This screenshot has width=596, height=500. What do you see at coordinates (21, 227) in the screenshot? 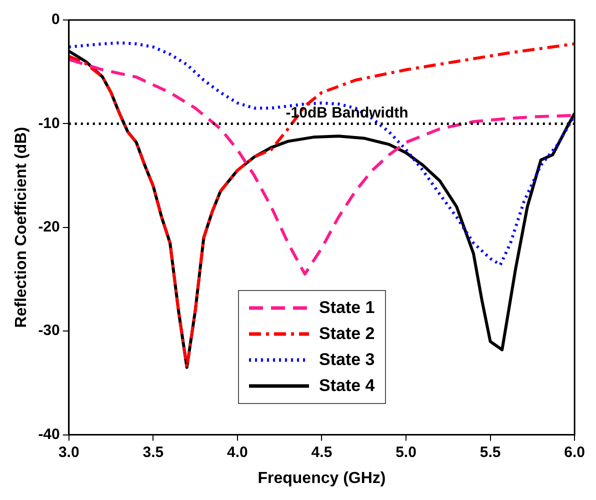
I see `y-axis-title: Reflection Coefficient (dB)` at bounding box center [21, 227].